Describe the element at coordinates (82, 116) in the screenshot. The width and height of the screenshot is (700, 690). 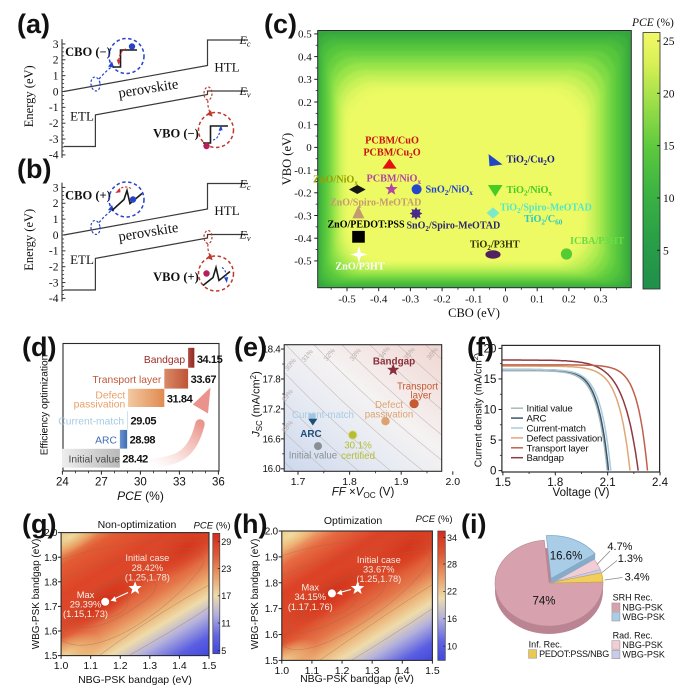
I see `svg-text: ETL` at that location.